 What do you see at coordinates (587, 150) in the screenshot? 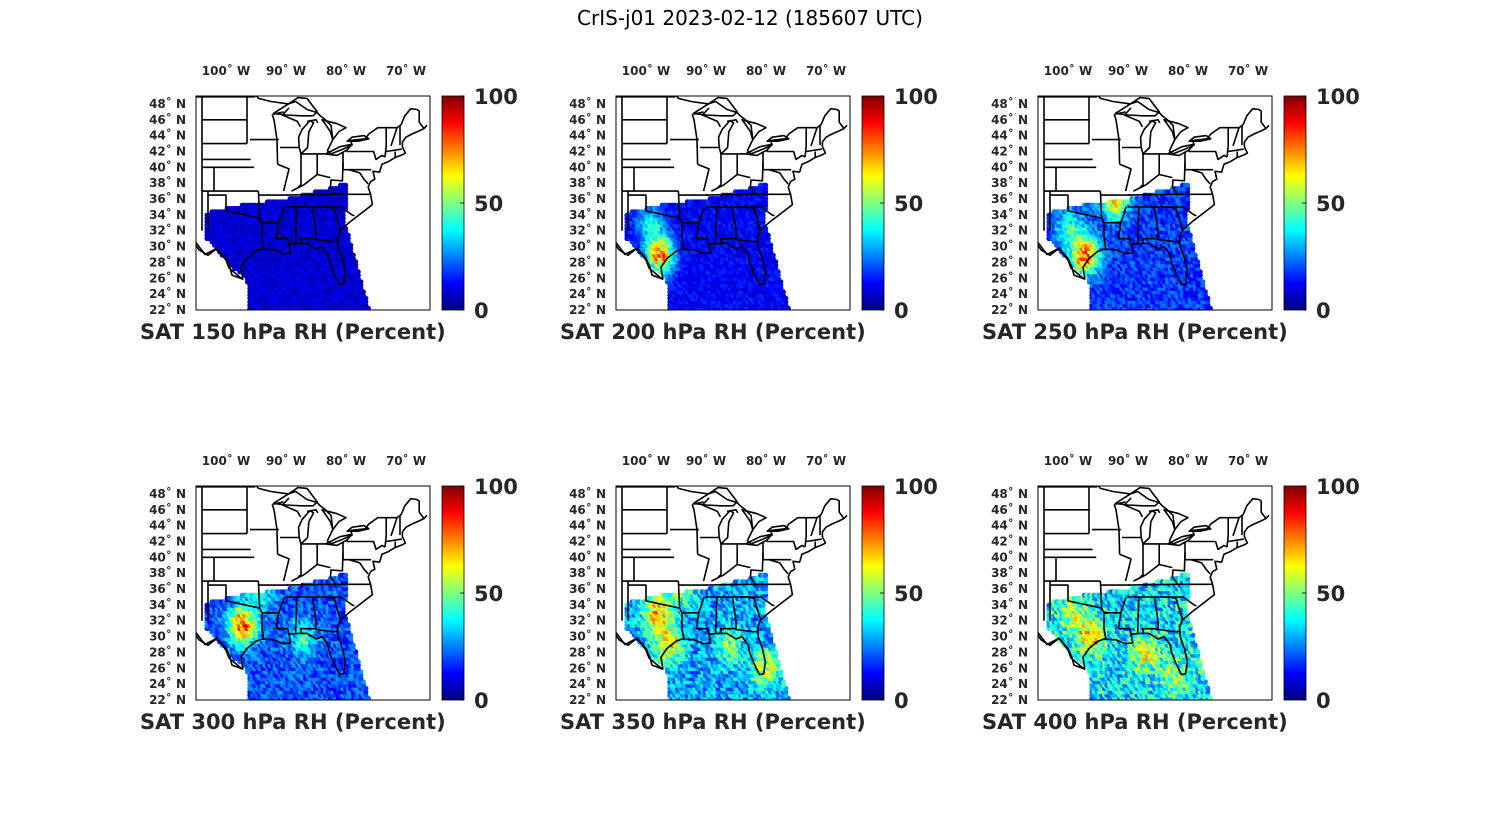
I see `latitude-tick-label: 42˚ N` at bounding box center [587, 150].